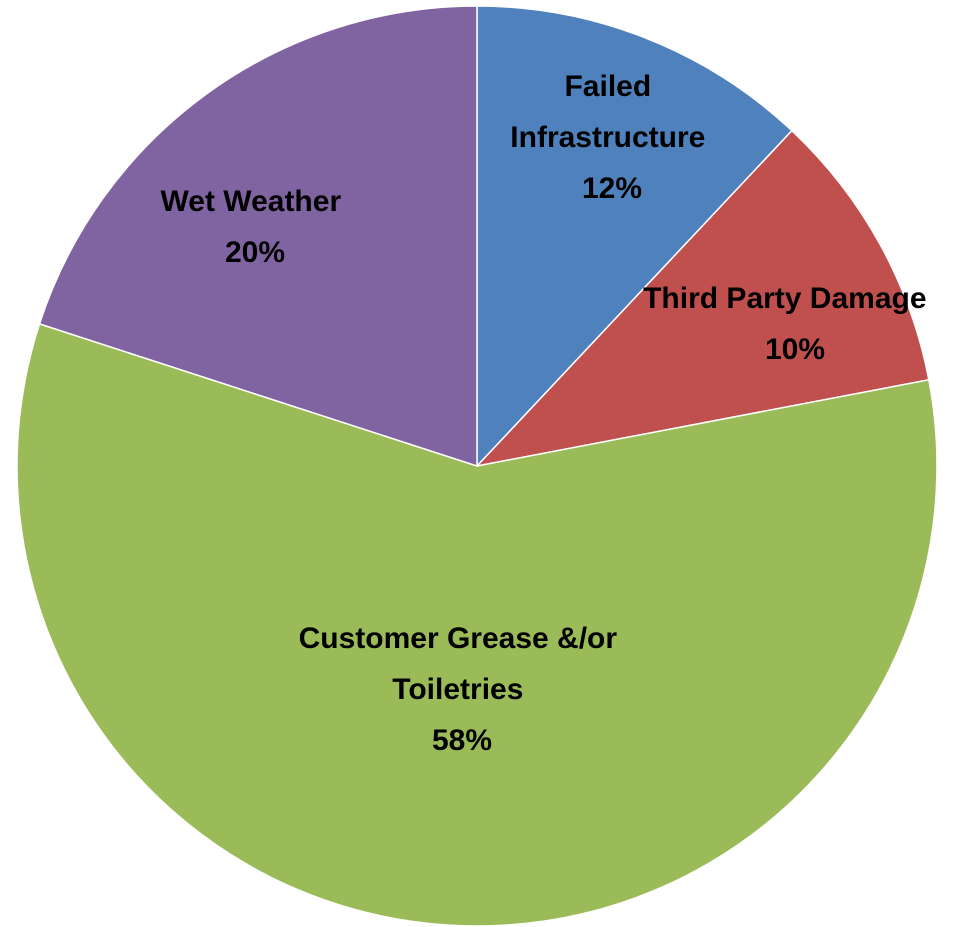 The height and width of the screenshot is (927, 970). What do you see at coordinates (611, 137) in the screenshot?
I see `slice-label-failed-infrastructure: Failed Infrastructure 12%` at bounding box center [611, 137].